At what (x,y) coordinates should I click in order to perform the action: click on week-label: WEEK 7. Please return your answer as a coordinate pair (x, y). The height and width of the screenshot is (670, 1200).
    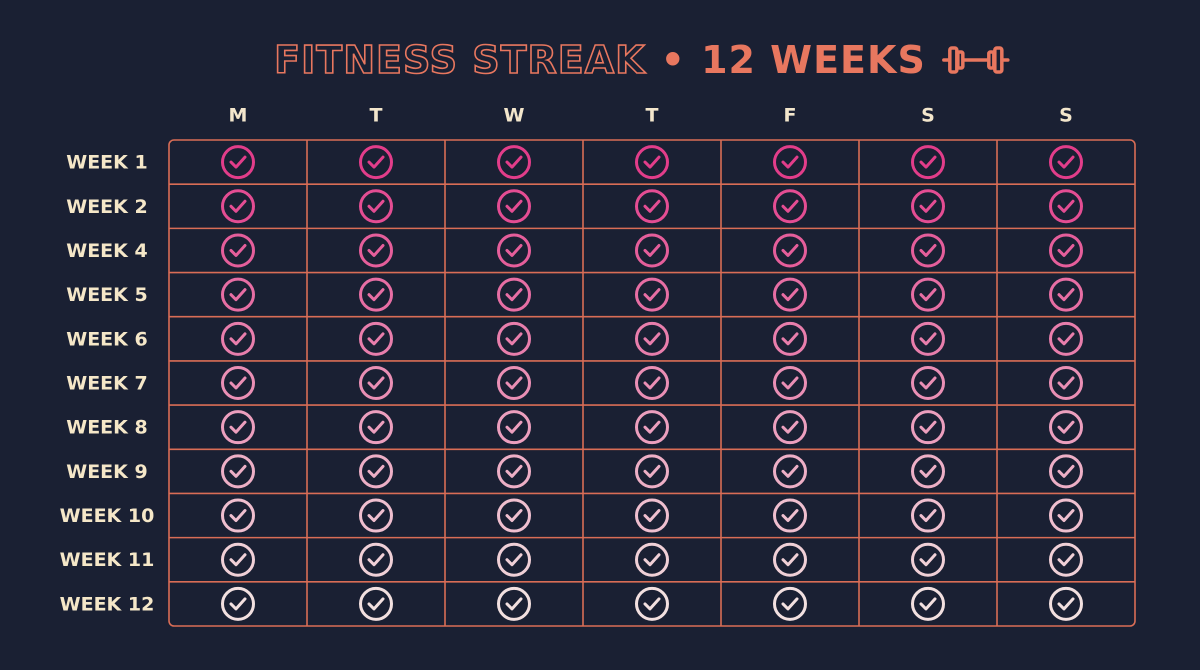
    Looking at the image, I should click on (106, 384).